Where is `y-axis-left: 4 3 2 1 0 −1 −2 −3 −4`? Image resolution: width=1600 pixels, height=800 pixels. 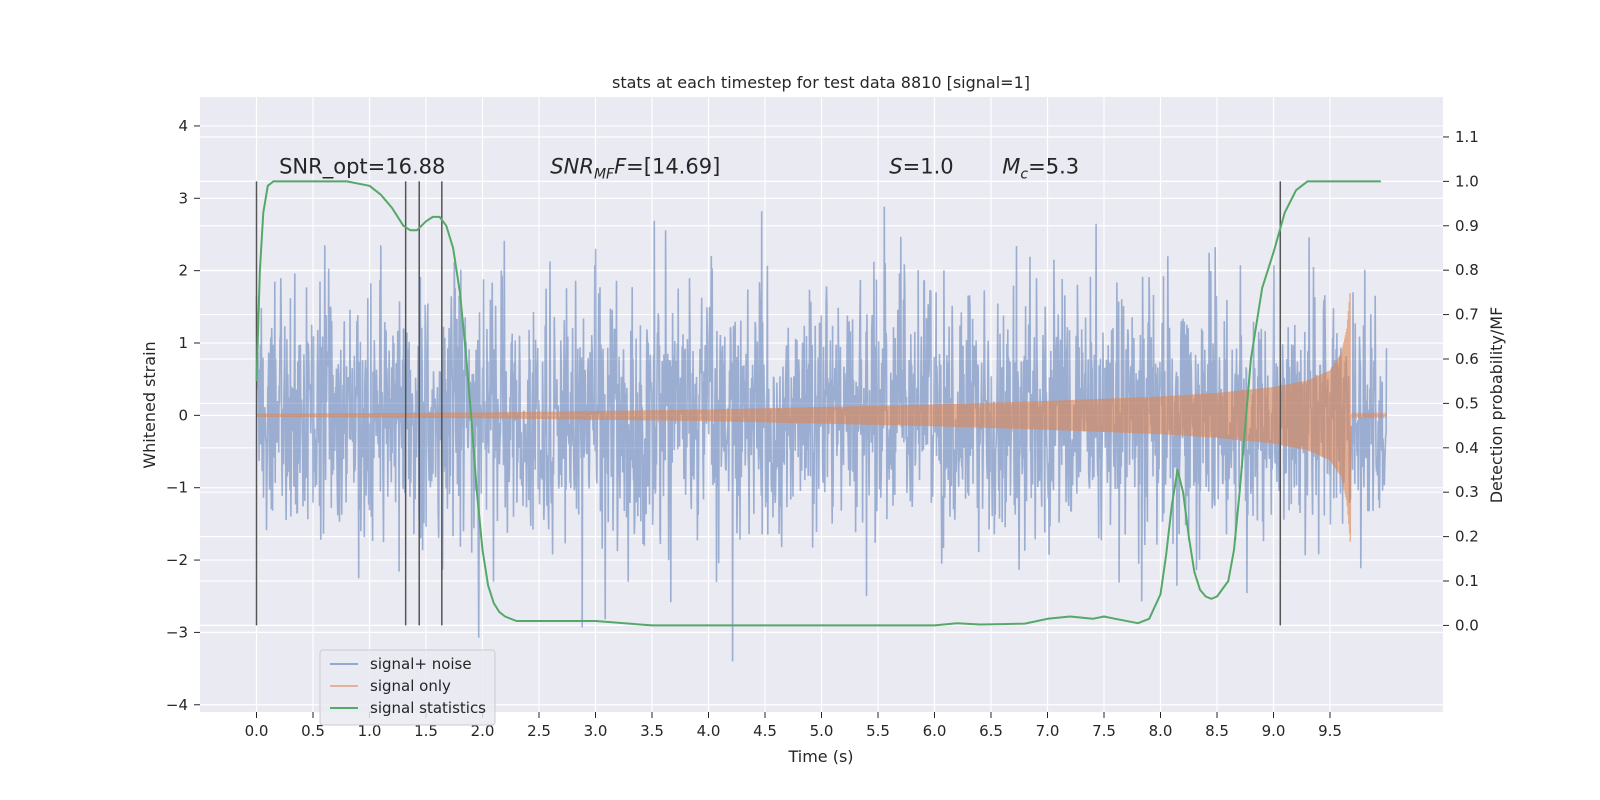 y-axis-left: 4 3 2 1 0 −1 −2 −3 −4 is located at coordinates (183, 415).